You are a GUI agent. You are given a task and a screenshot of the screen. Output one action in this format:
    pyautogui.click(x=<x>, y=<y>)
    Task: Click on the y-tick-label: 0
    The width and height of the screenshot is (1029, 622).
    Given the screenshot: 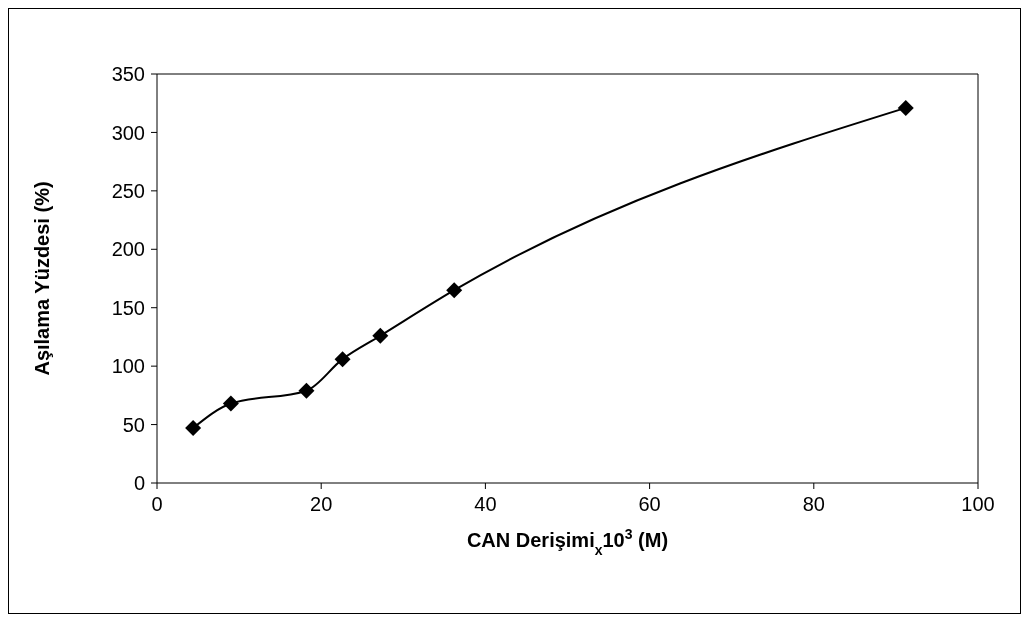 What is the action you would take?
    pyautogui.click(x=139, y=483)
    